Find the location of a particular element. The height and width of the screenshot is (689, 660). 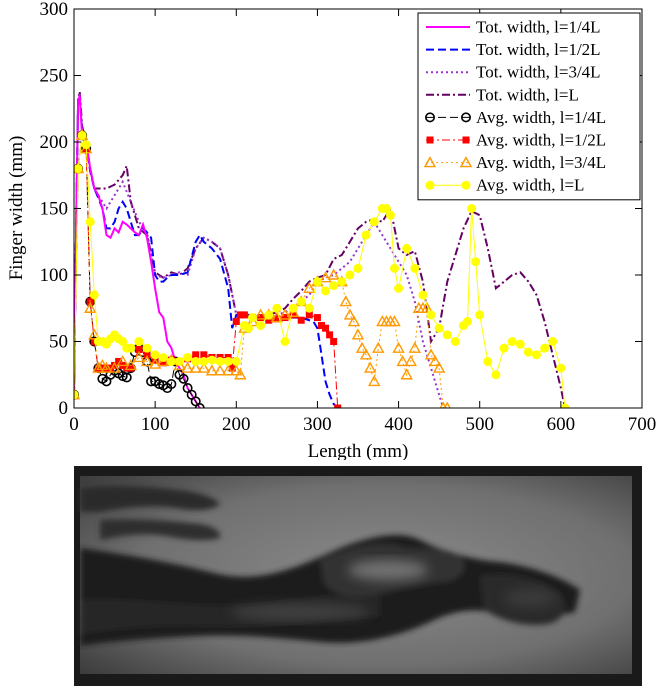

legend-item: Avg. width, l=L is located at coordinates (504, 185).